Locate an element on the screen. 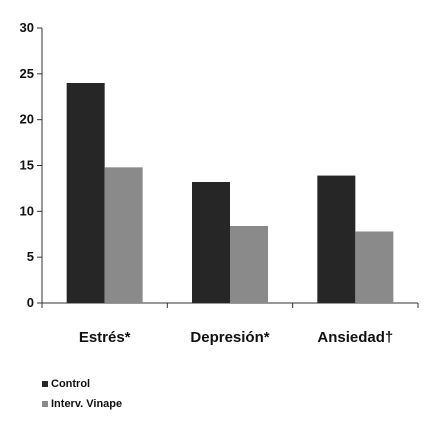 The height and width of the screenshot is (421, 425). category-labels: Estrés* Depresión* Ansiedad† is located at coordinates (236, 337).